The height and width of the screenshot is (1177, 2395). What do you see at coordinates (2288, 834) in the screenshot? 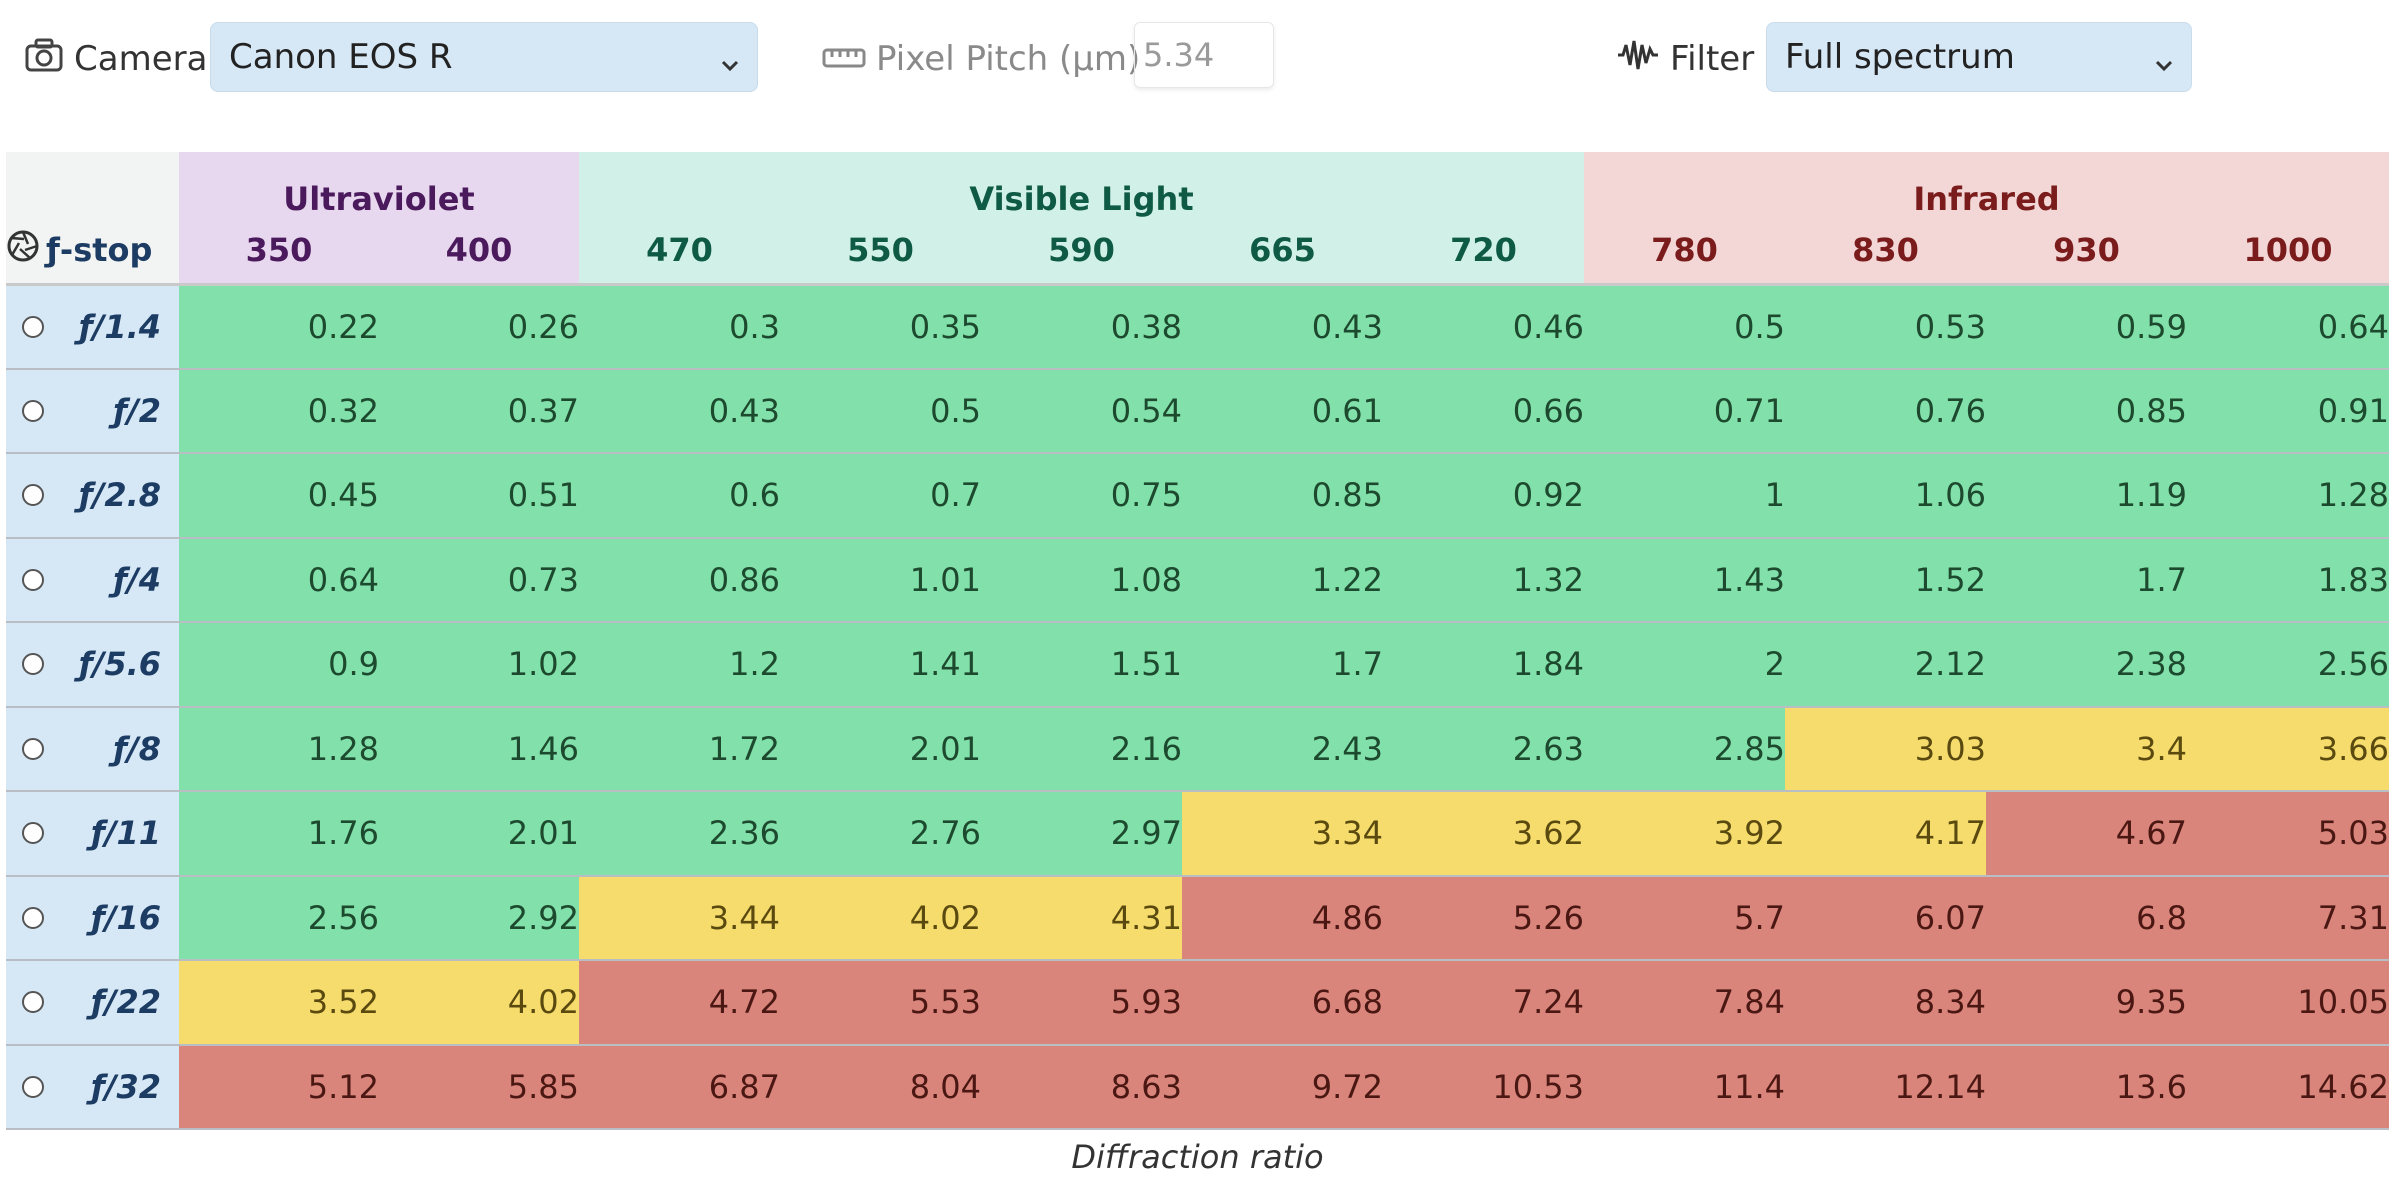
I see `ratio-cell: 5.03` at bounding box center [2288, 834].